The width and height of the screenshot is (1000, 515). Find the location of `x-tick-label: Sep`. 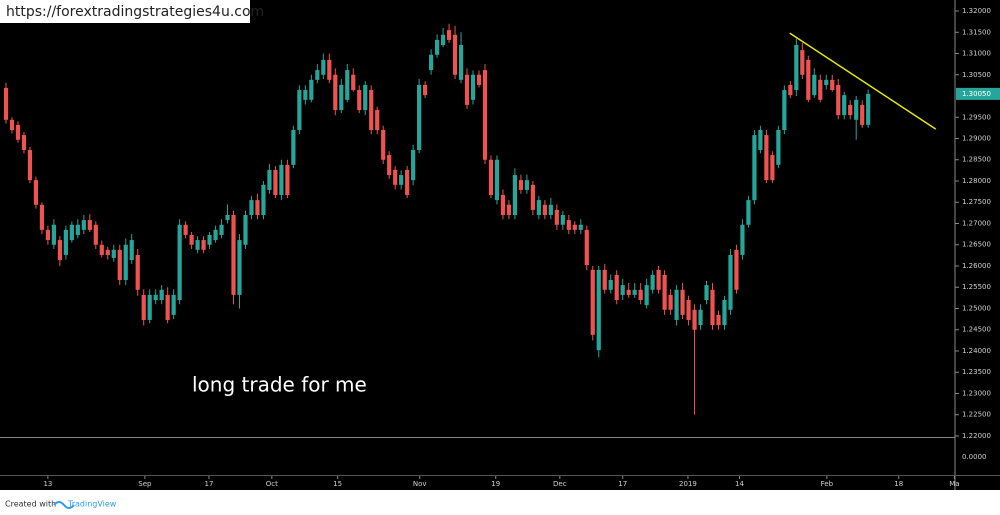

x-tick-label: Sep is located at coordinates (145, 484).